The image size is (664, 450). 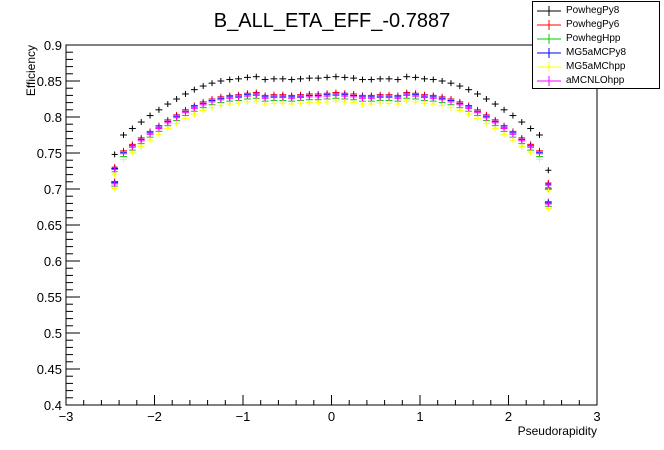 What do you see at coordinates (49, 153) in the screenshot?
I see `y-tick-label: 0.75` at bounding box center [49, 153].